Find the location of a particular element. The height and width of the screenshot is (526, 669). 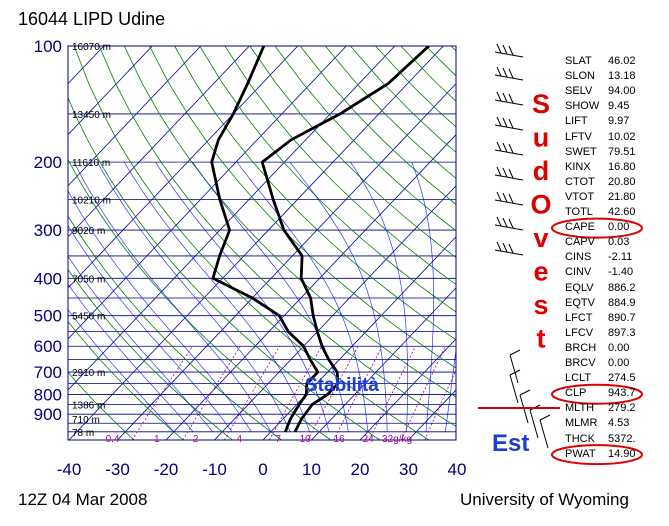

index-row: SELV 94.00 is located at coordinates (615, 92).